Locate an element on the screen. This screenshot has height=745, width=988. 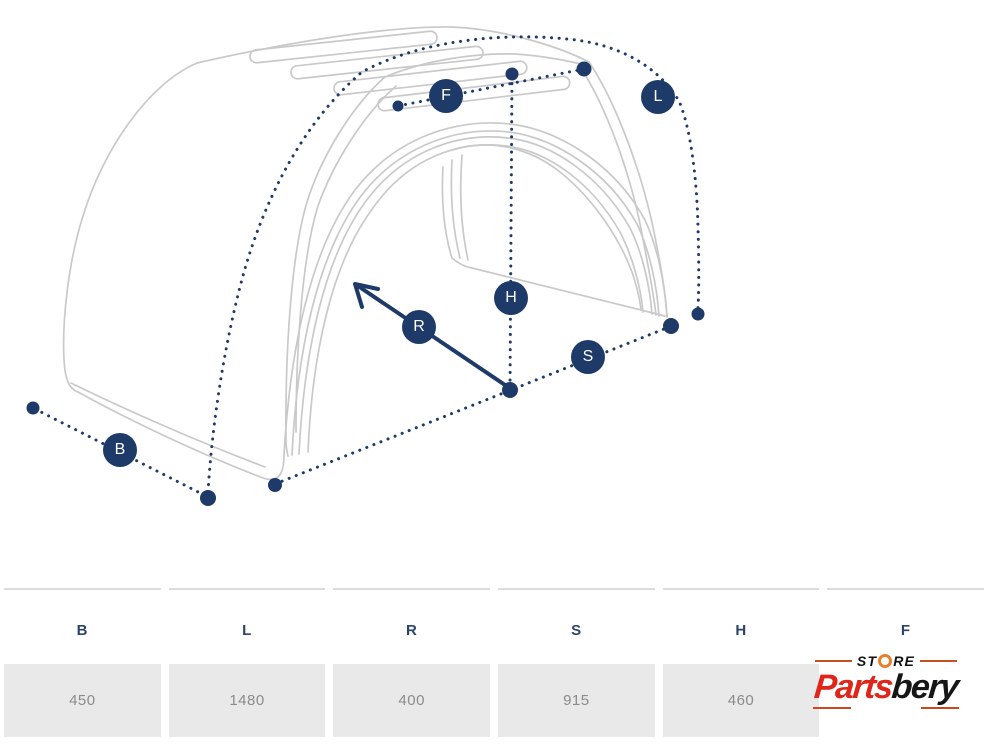
fender-bottom-edge-inner is located at coordinates (168, 425).